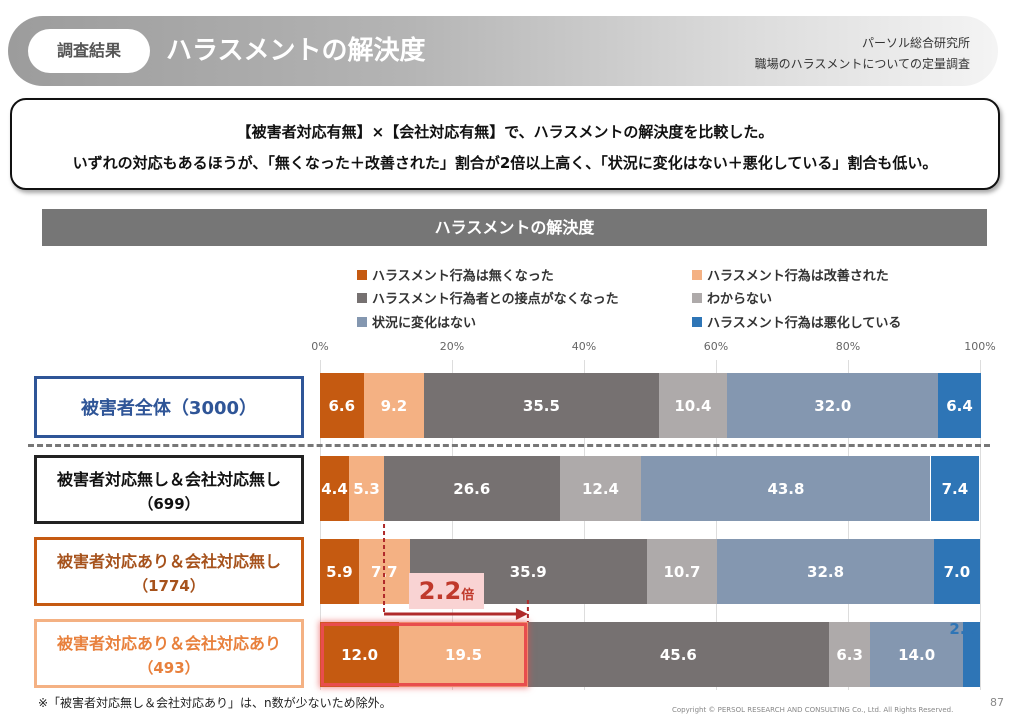  What do you see at coordinates (296, 51) in the screenshot?
I see `page-title: ハラスメントの解決度` at bounding box center [296, 51].